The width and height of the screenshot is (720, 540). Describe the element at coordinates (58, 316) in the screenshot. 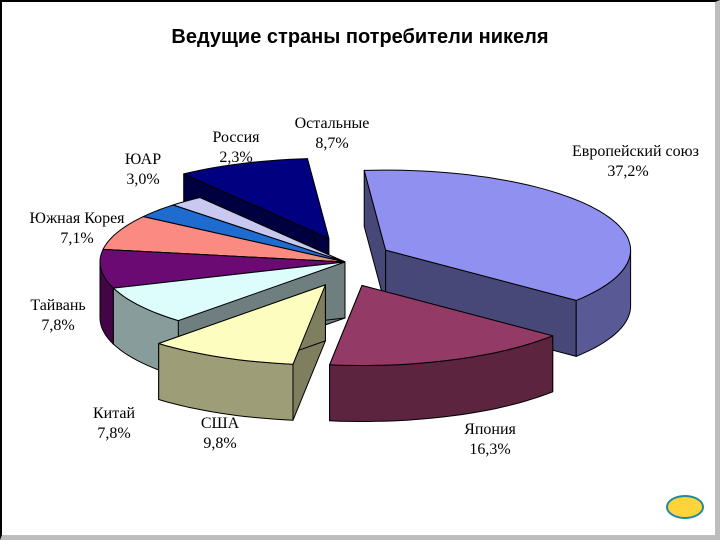

I see `slice-label-taiwan: Тайвань 7,8%` at that location.